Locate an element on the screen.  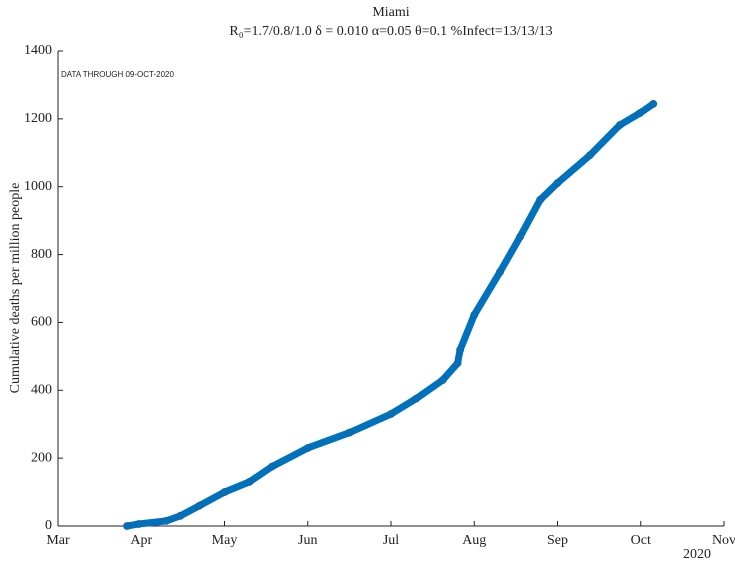
y-tick-label: 1200 is located at coordinates (38, 118).